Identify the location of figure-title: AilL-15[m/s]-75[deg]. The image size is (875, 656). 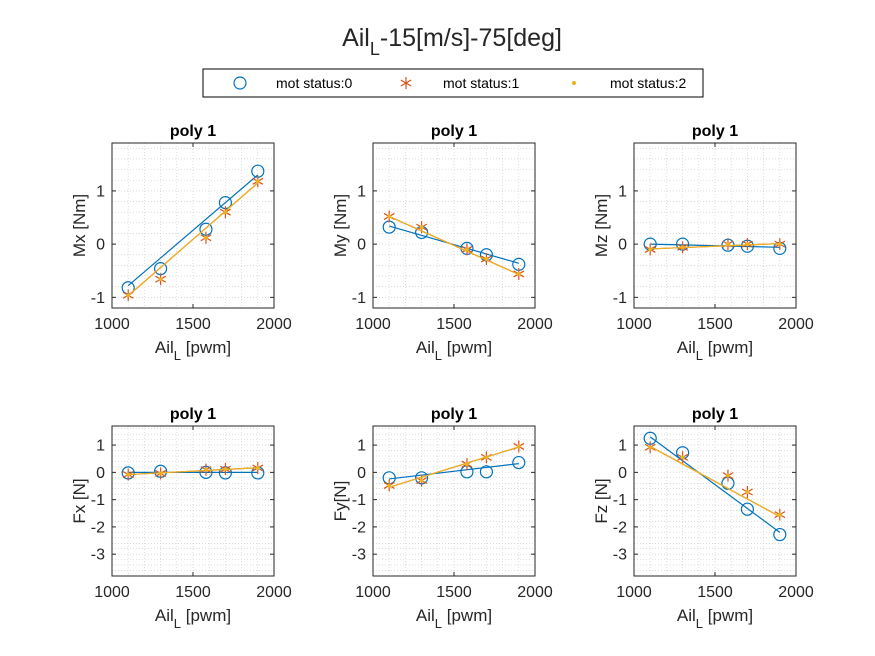
(452, 41).